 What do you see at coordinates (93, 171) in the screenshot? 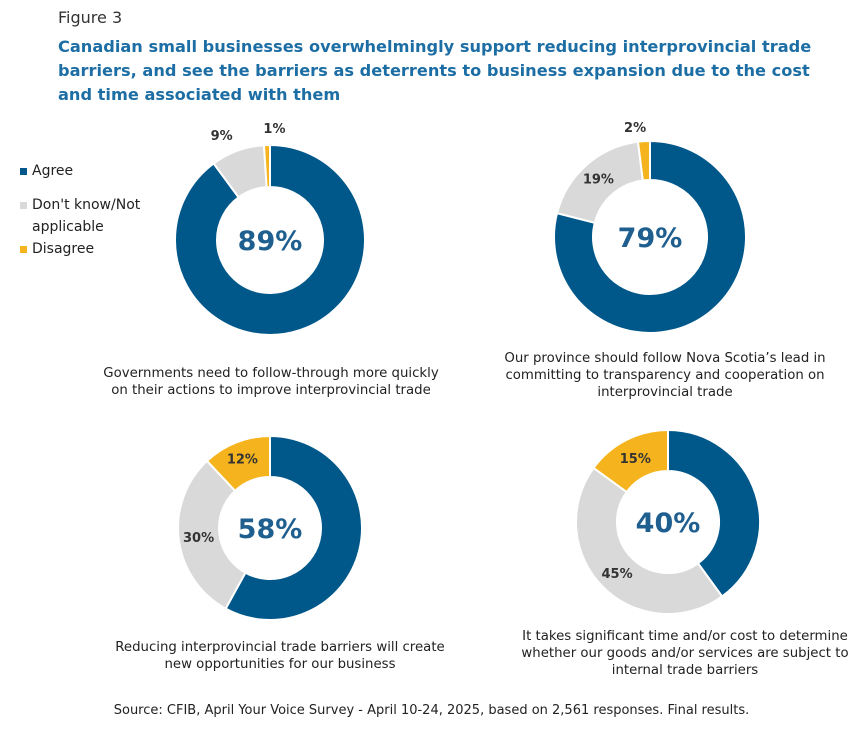
I see `legend-item-agree: Agree` at bounding box center [93, 171].